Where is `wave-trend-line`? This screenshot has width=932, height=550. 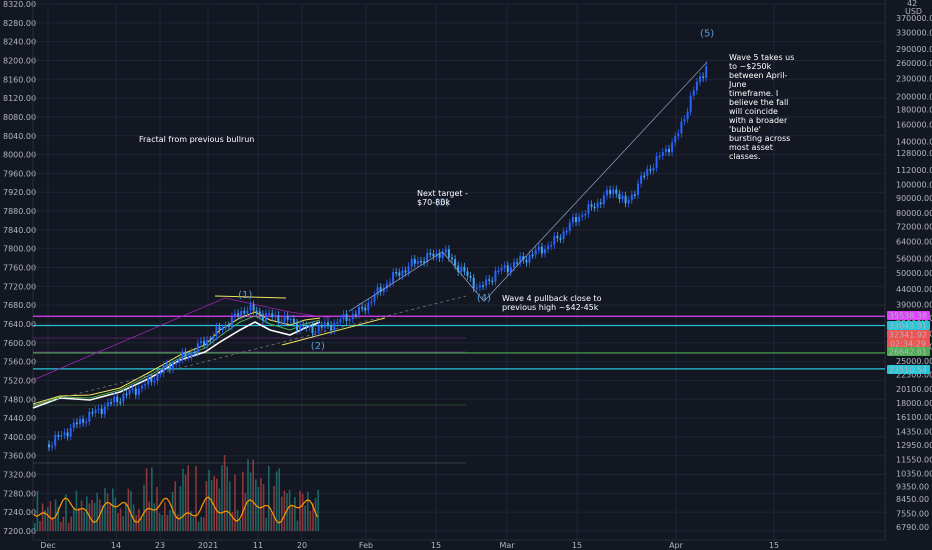 wave-trend-line is located at coordinates (395, 281).